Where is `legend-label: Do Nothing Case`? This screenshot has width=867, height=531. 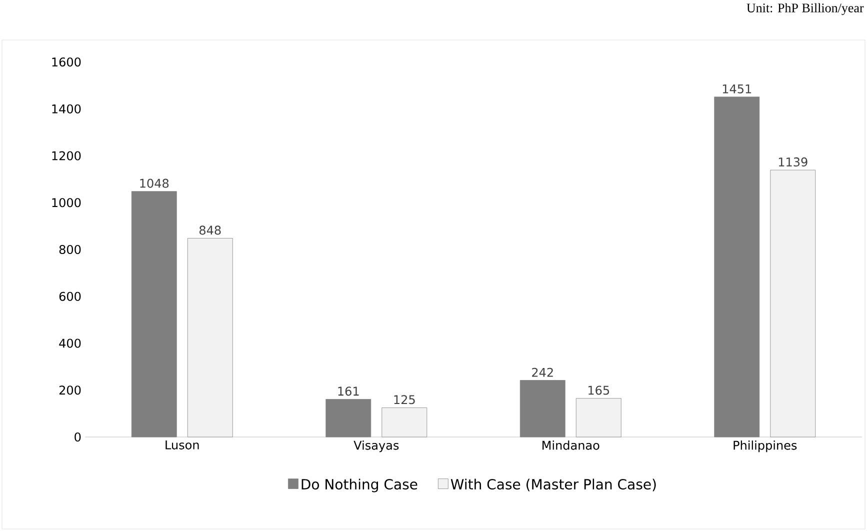
legend-label: Do Nothing Case is located at coordinates (360, 485).